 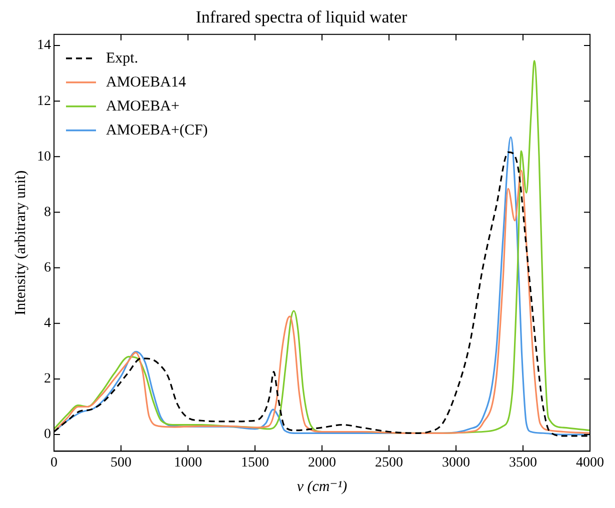 What do you see at coordinates (322, 462) in the screenshot?
I see `x-tick-label: 2000` at bounding box center [322, 462].